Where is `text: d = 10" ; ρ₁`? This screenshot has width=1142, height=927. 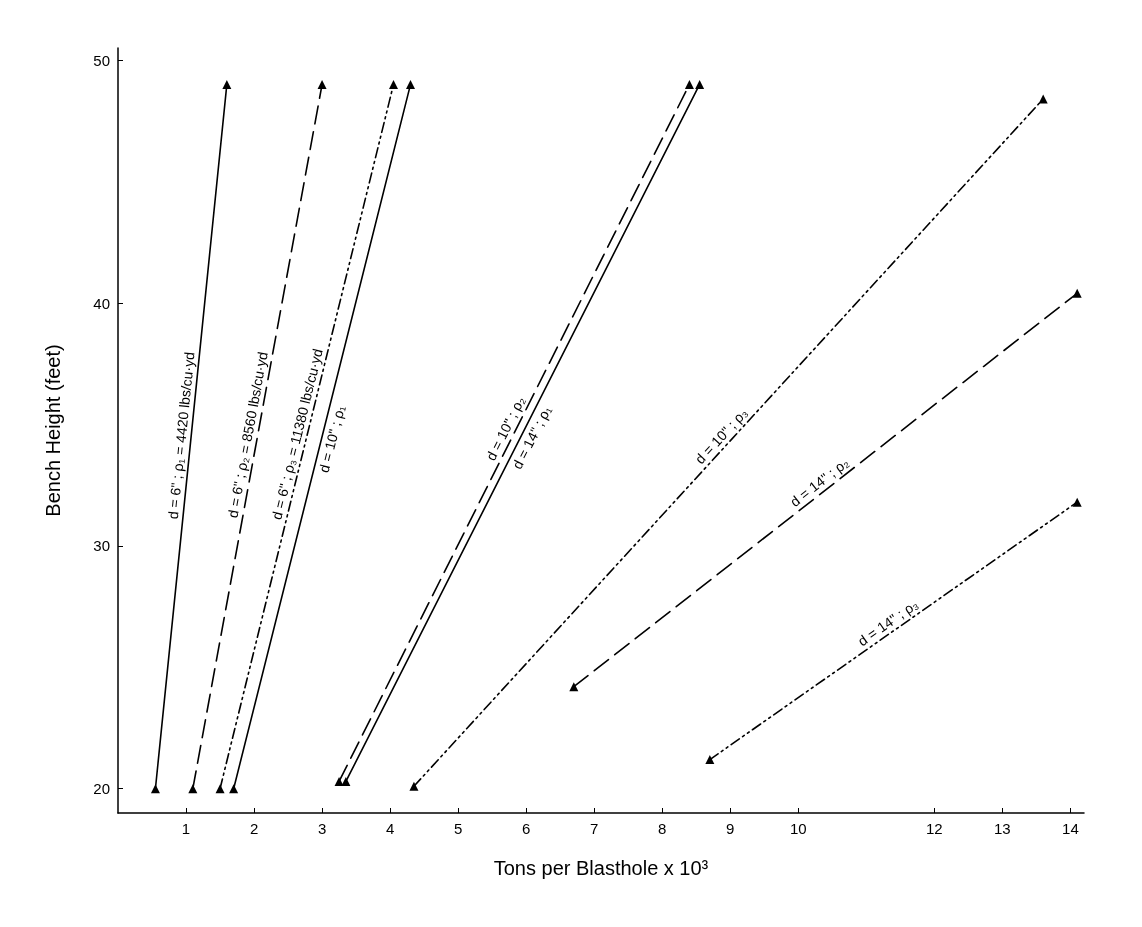 text: d = 10" ; ρ₁ is located at coordinates (331, 439).